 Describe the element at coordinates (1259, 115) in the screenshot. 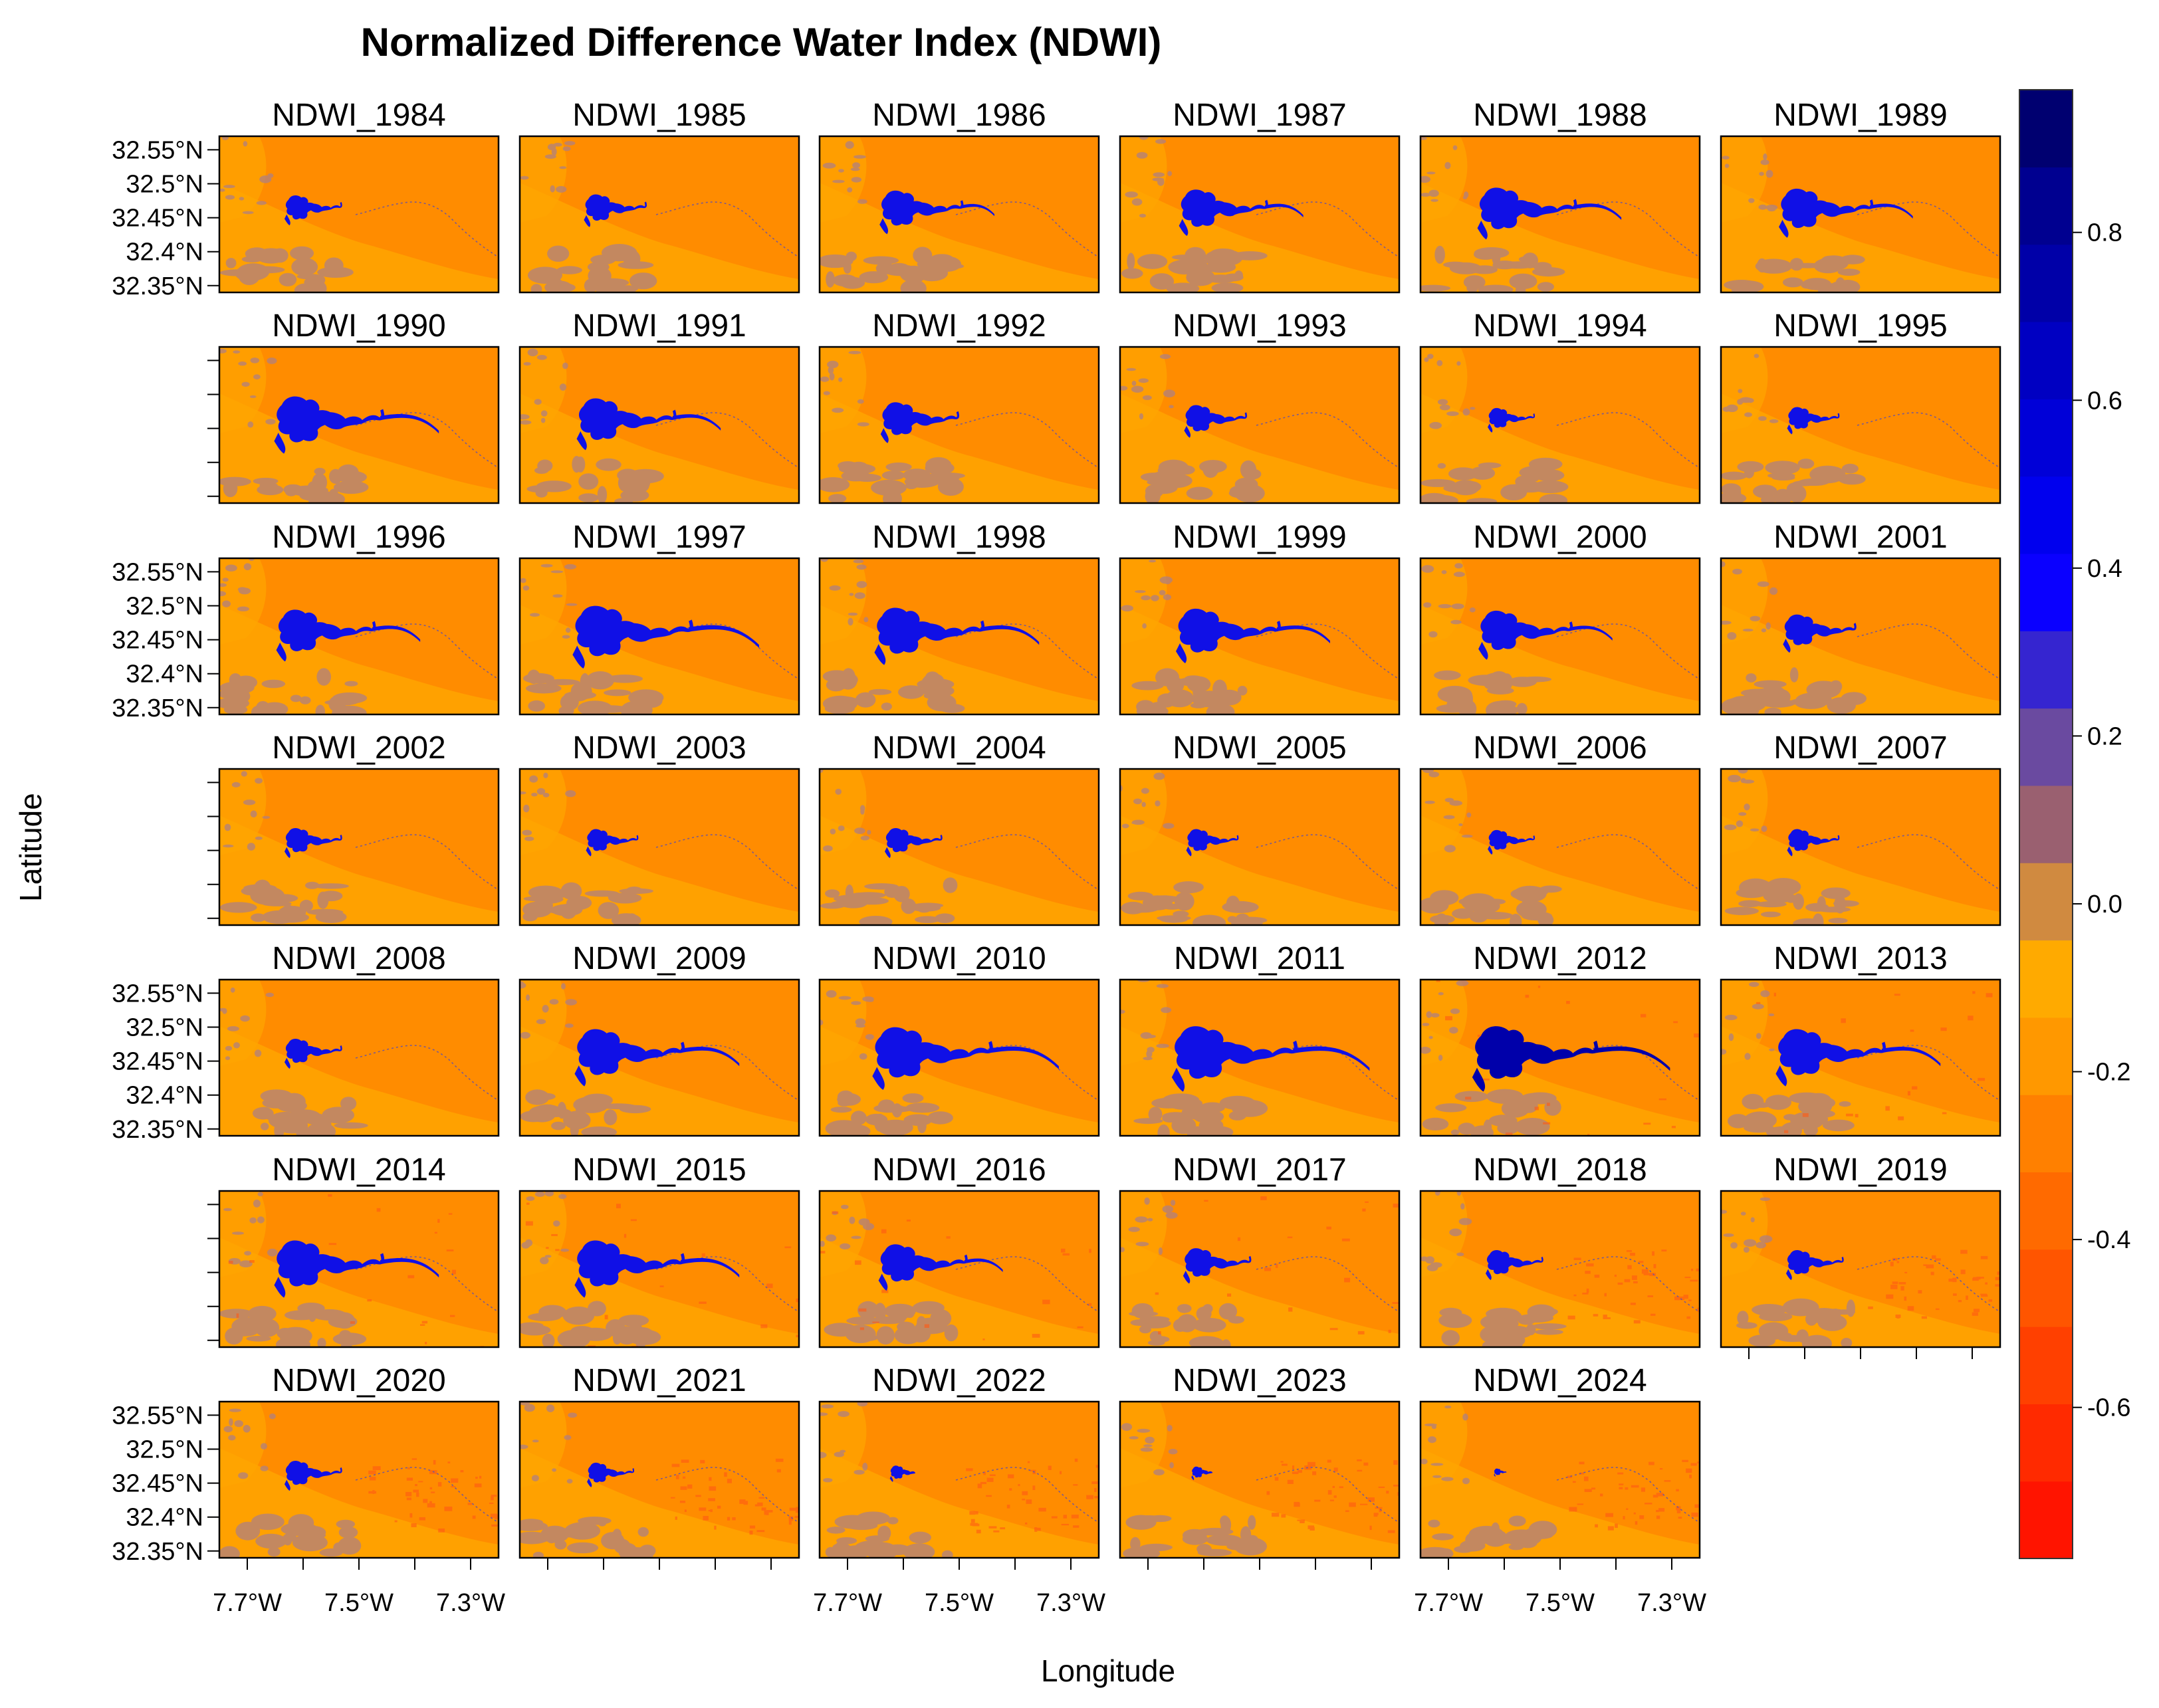

I see `panel-title: NDWI_1987` at that location.